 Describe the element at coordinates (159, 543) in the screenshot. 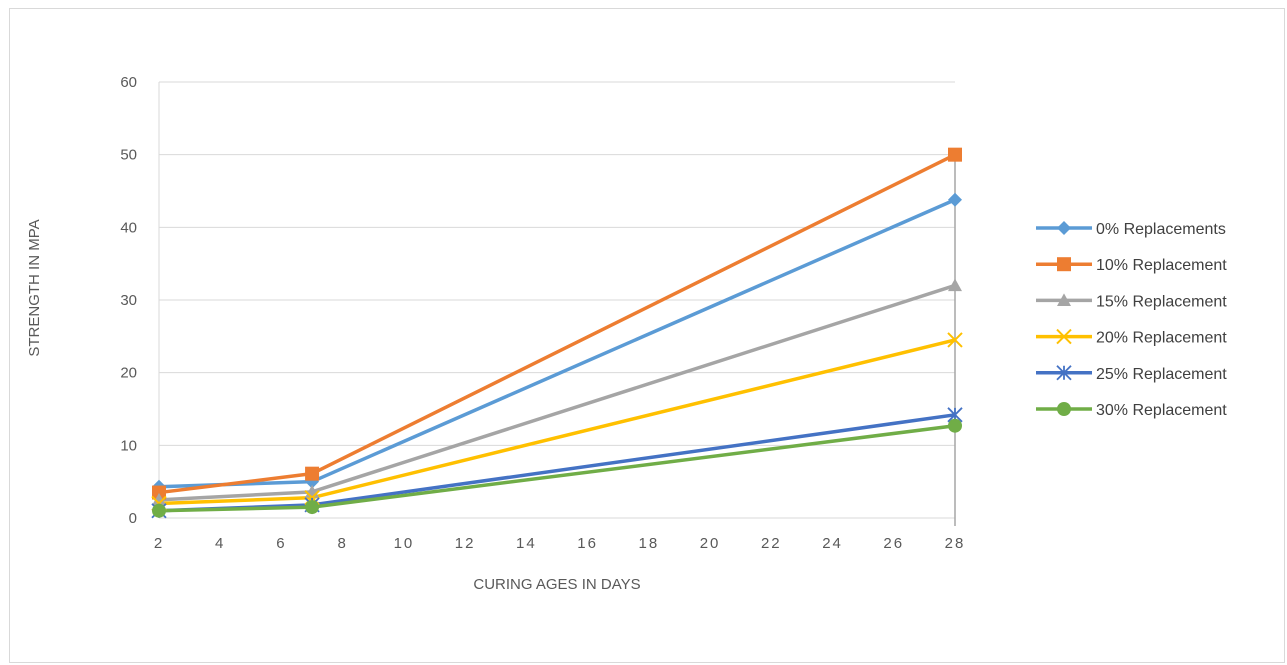

I see `x-tick-label: 2` at that location.